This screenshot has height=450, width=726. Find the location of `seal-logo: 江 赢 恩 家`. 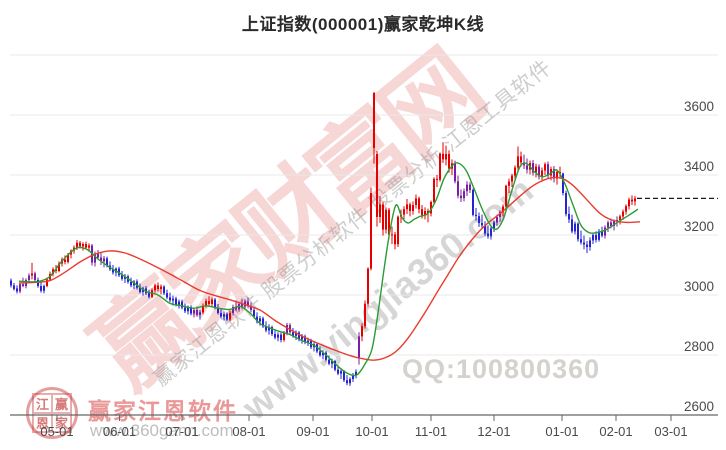

seal-logo: 江 赢 恩 家 is located at coordinates (52, 413).